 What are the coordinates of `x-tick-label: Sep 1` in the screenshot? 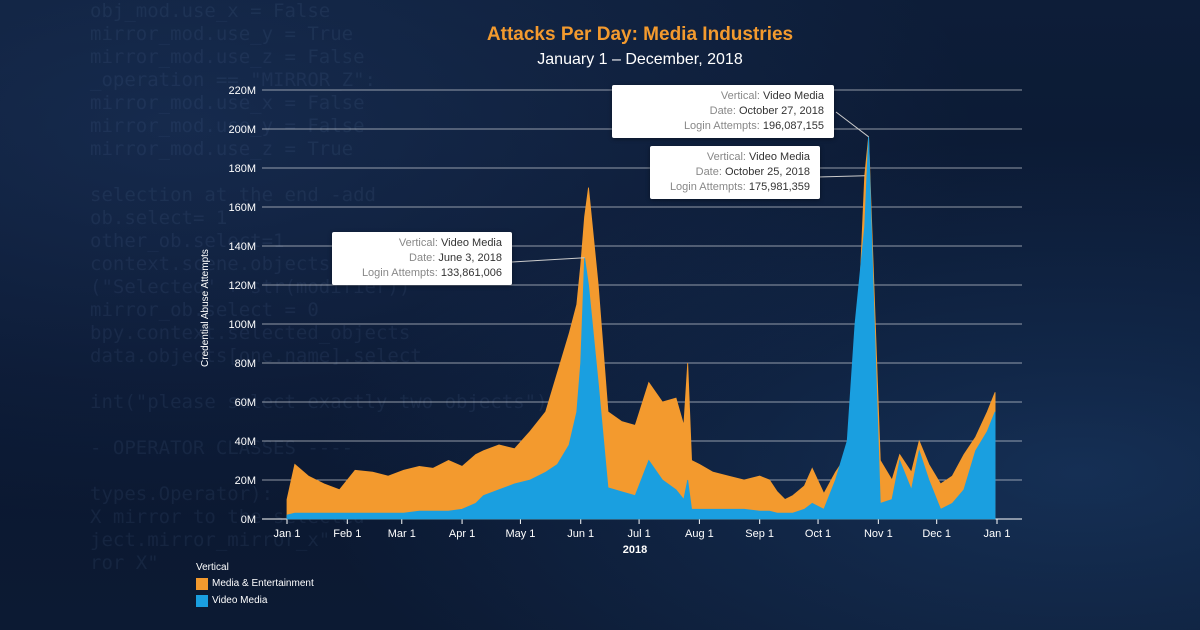 It's located at (759, 534).